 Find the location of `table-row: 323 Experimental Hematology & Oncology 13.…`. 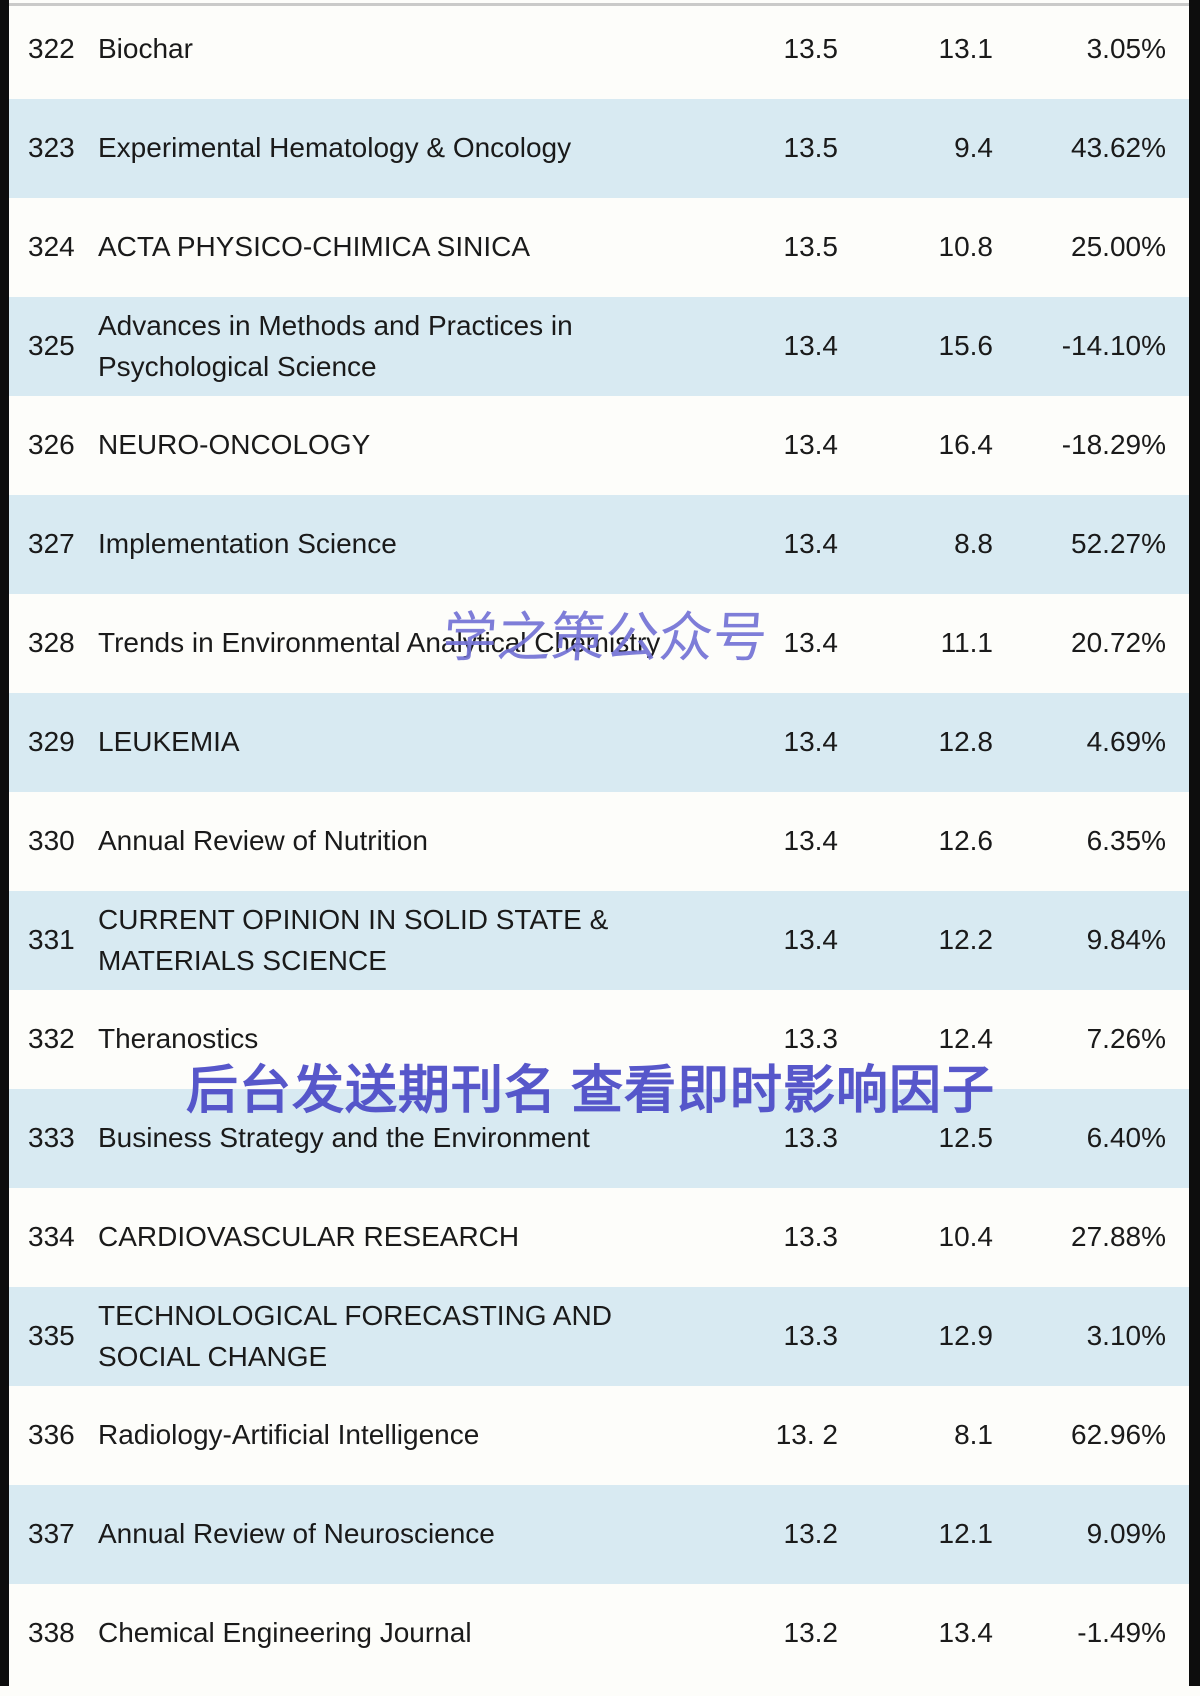

table-row: 323 Experimental Hematology & Oncology 13.… is located at coordinates (599, 148).